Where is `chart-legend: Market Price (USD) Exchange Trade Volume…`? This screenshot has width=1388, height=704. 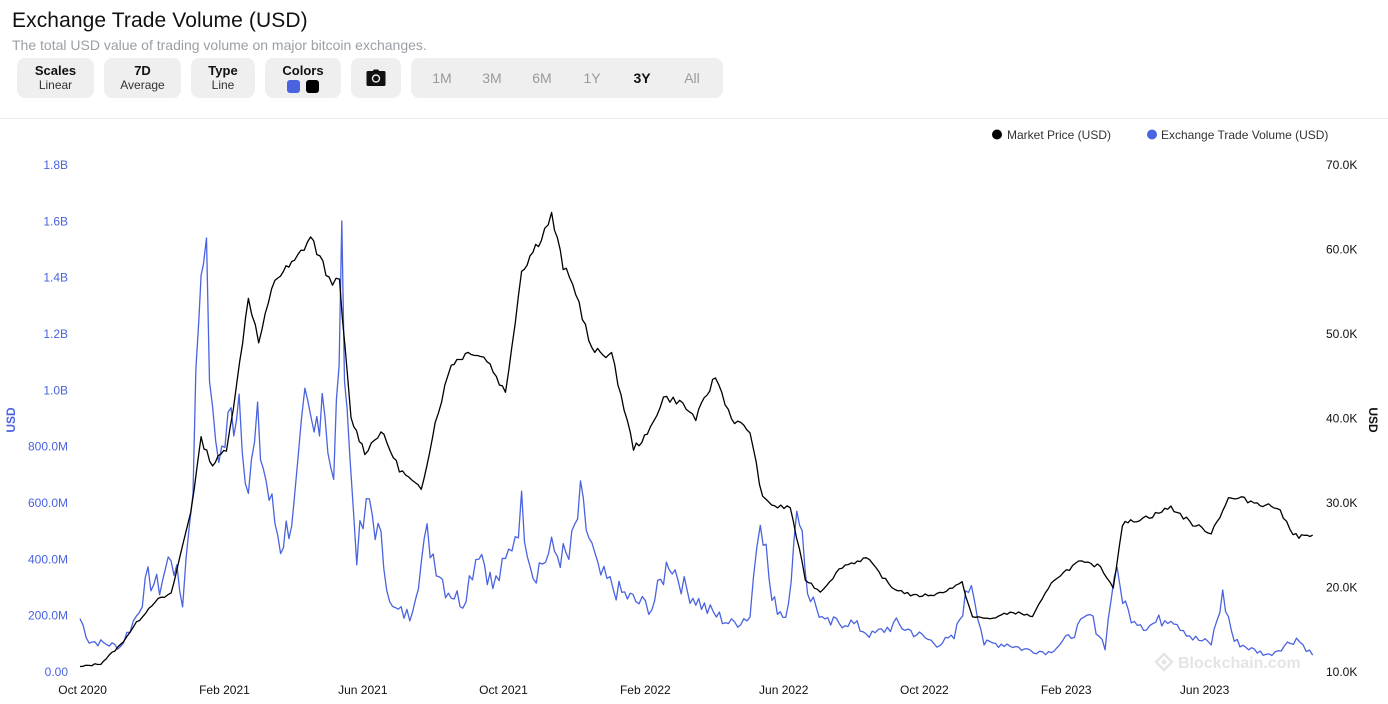 chart-legend: Market Price (USD) Exchange Trade Volume… is located at coordinates (1160, 135).